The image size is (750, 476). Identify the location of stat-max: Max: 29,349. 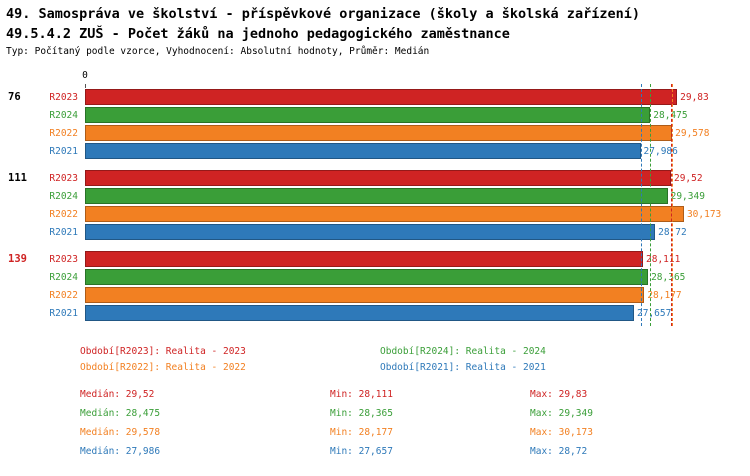
(561, 413).